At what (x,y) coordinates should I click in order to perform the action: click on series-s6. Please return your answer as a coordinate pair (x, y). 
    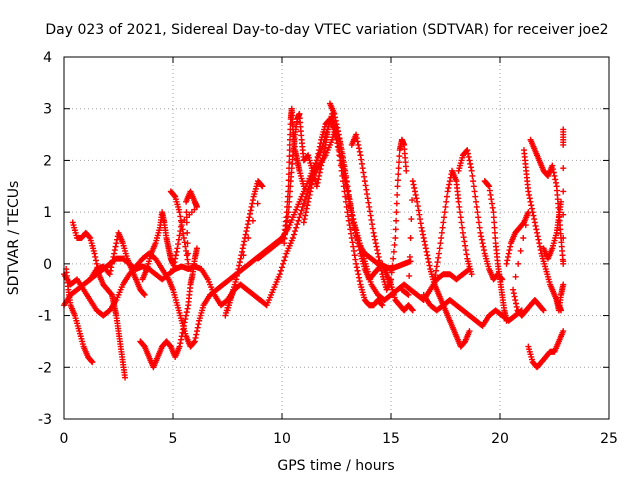
    Looking at the image, I should click on (168, 308).